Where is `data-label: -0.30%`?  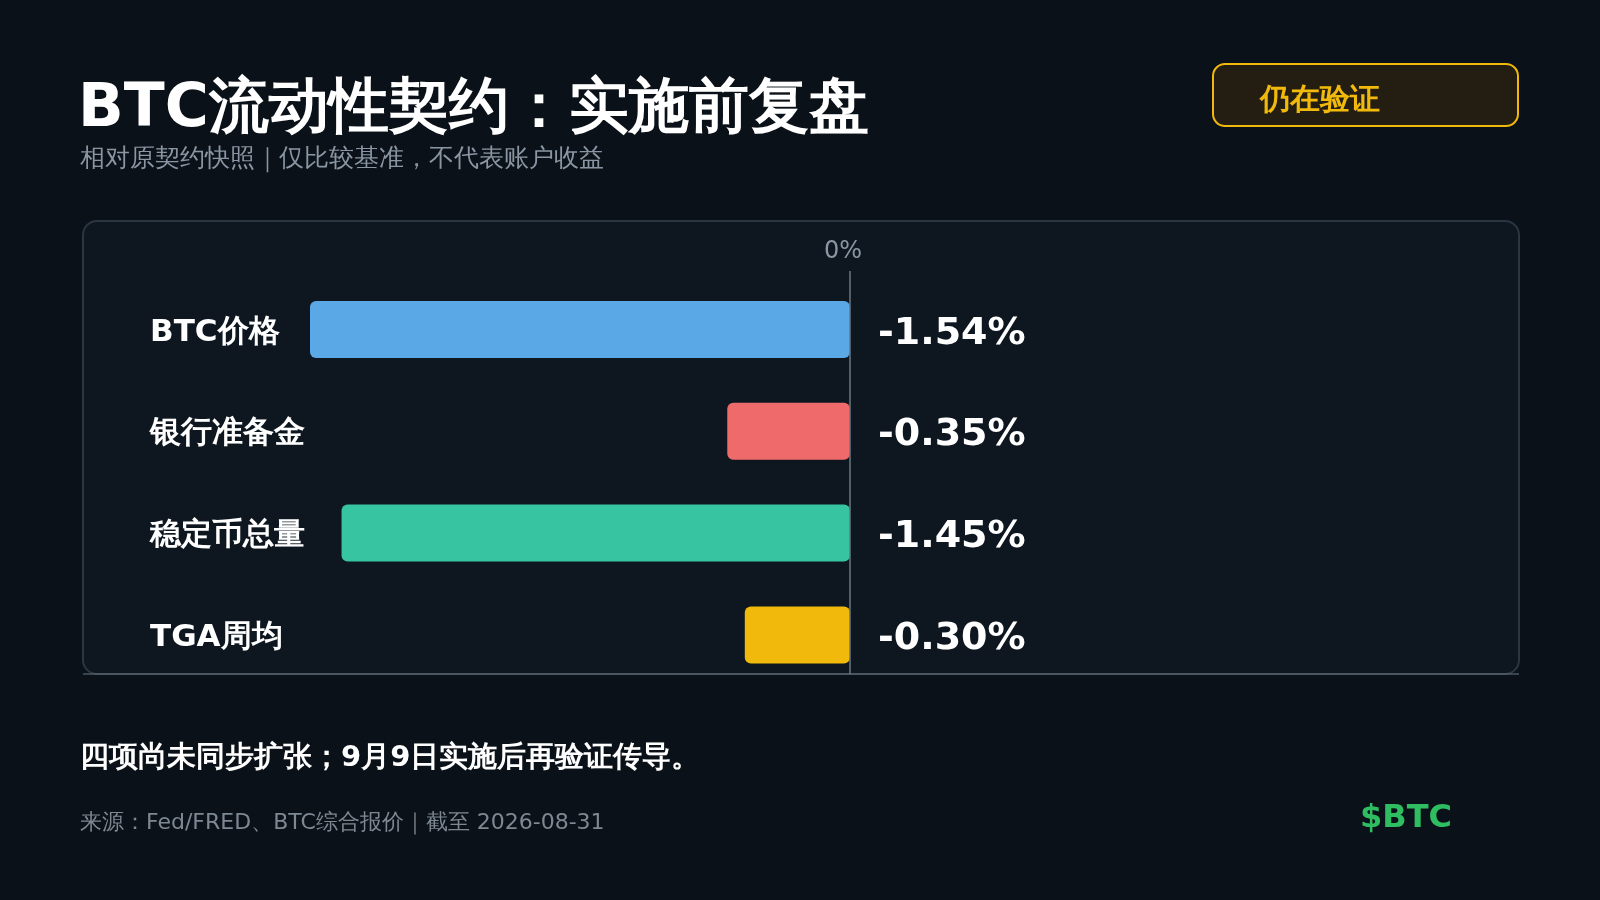 data-label: -0.30% is located at coordinates (952, 635).